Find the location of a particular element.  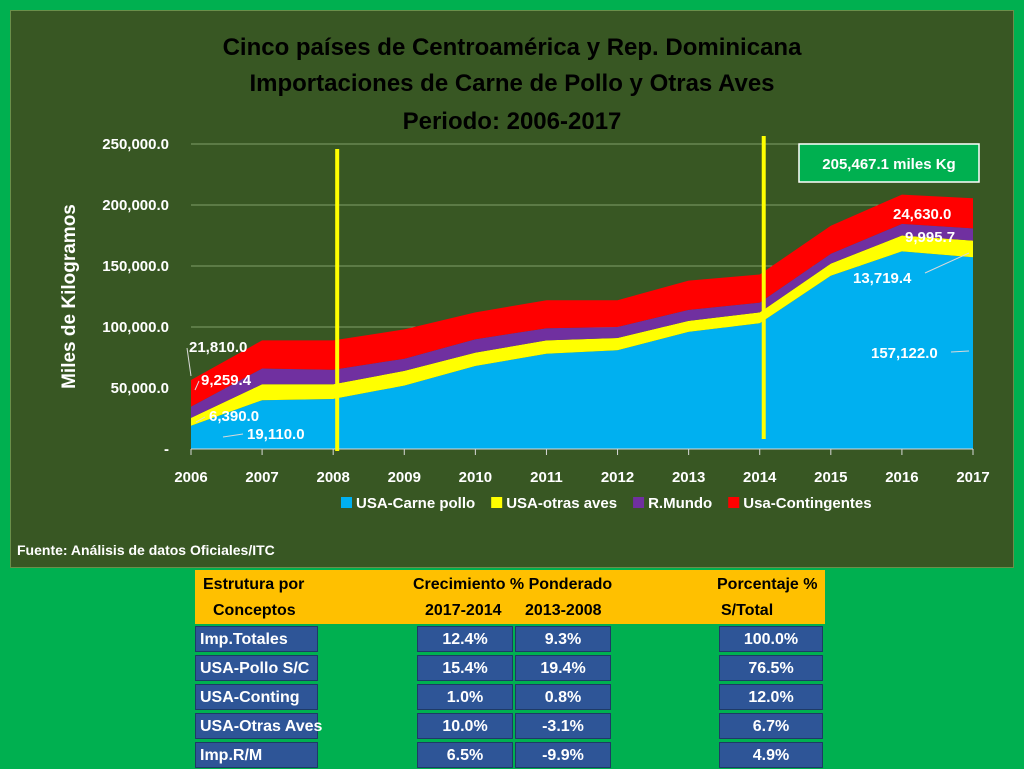

header-growth-col1: 2017-2014 is located at coordinates (463, 610).